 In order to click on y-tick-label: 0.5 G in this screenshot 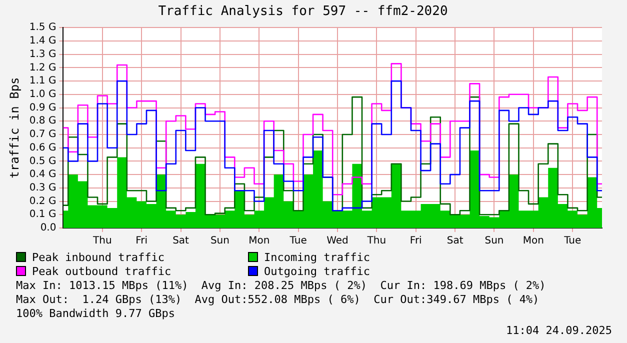, I will do `click(42, 161)`.